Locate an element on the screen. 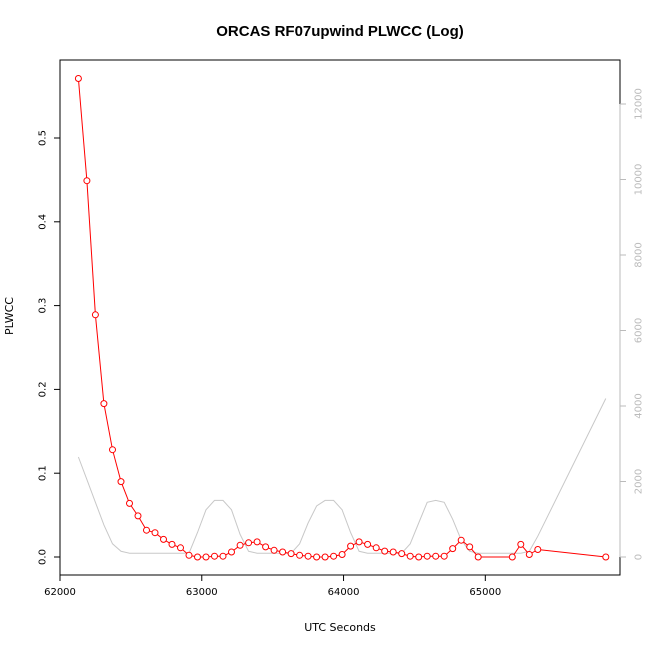 The height and width of the screenshot is (650, 650). y2-tick-label: 6000 is located at coordinates (639, 330).